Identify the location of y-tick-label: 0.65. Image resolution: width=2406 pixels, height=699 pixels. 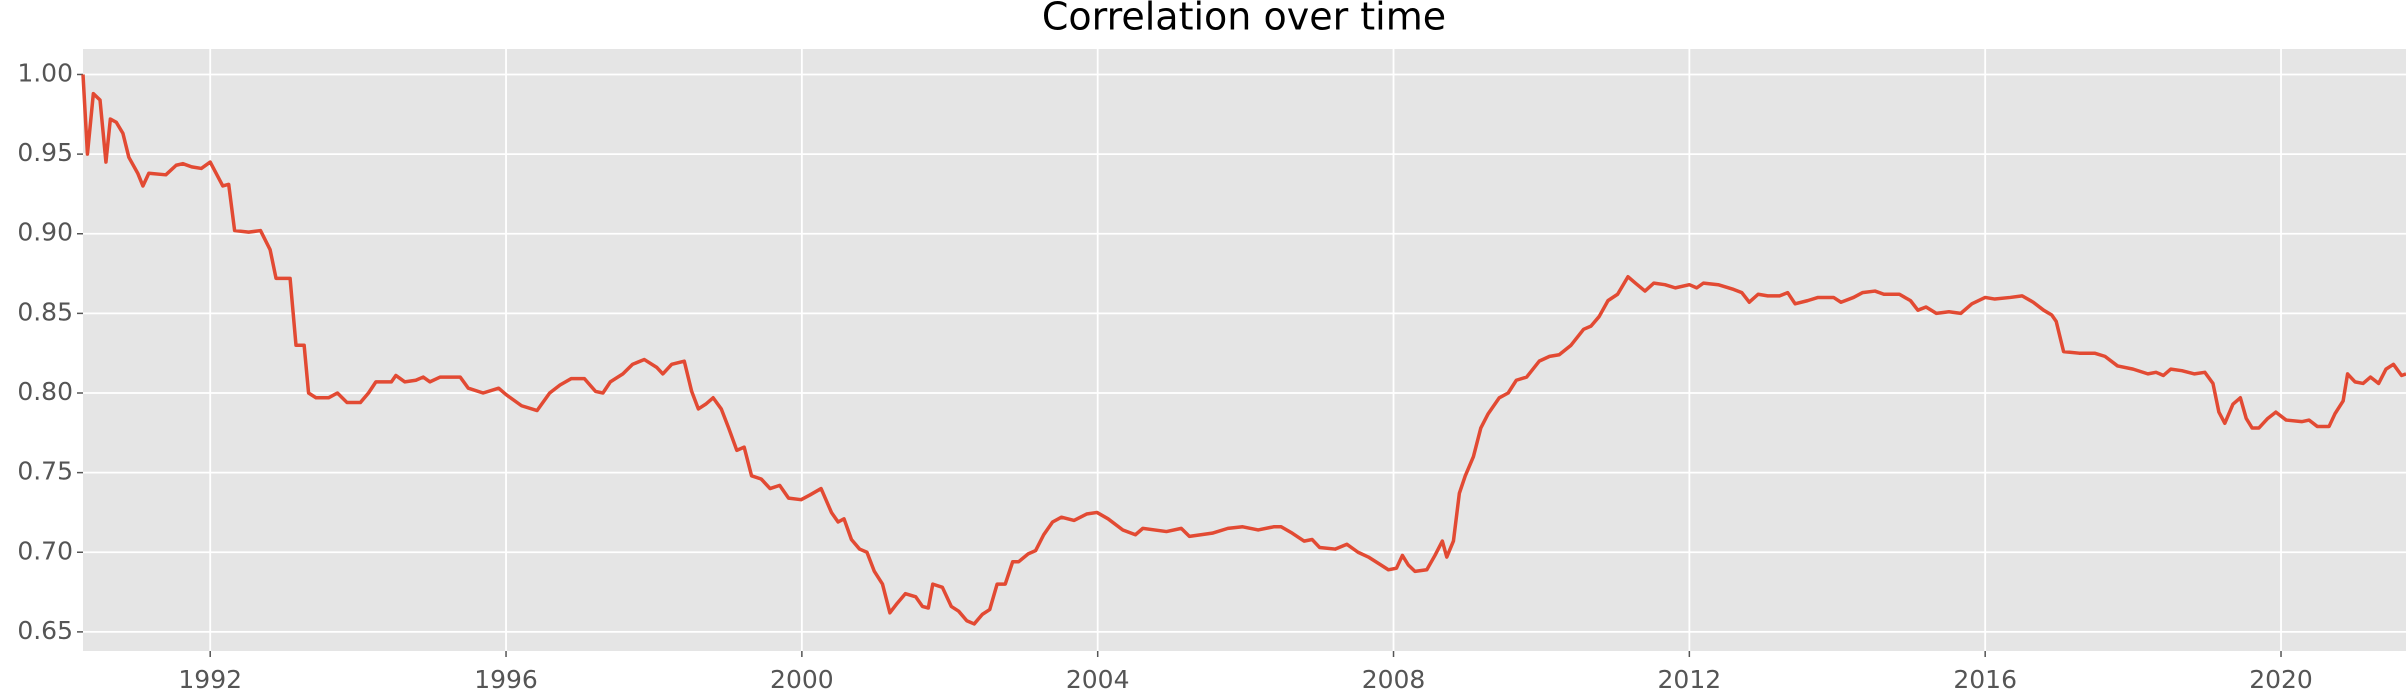
(45, 630).